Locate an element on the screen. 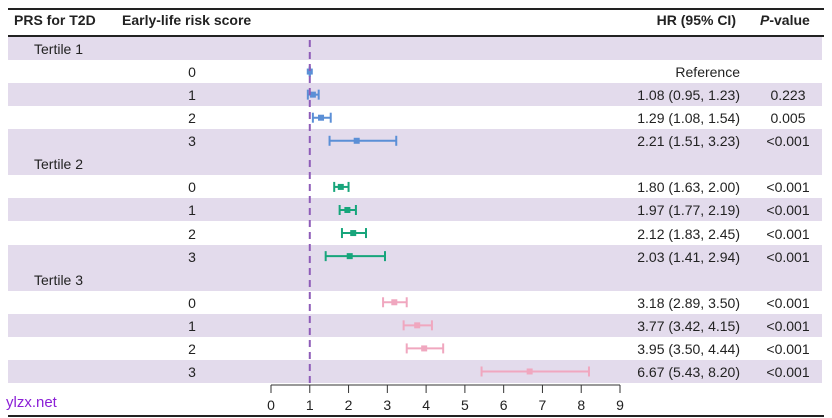 This screenshot has width=832, height=418. hr-ci: 3.77 (3.42, 4.15) is located at coordinates (688, 325).